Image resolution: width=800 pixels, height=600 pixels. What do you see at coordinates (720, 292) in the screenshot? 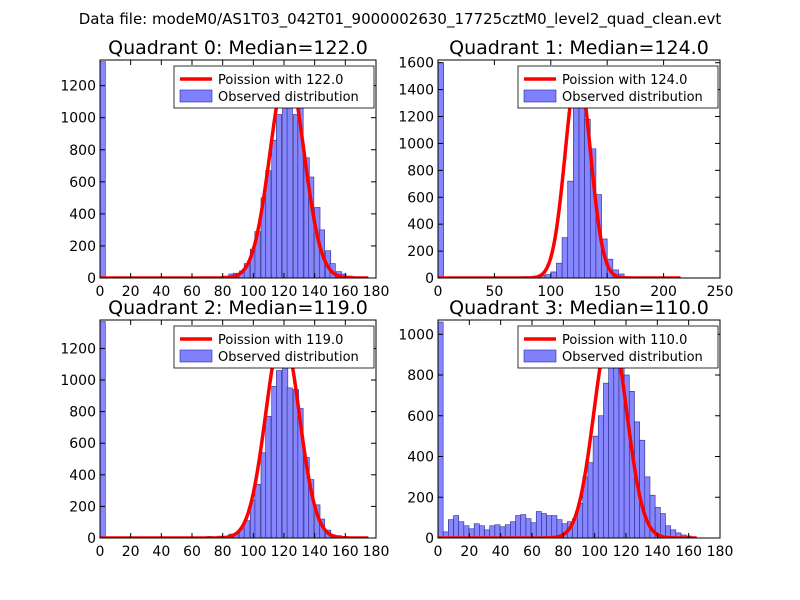
I see `x-tick-label: 250` at bounding box center [720, 292].